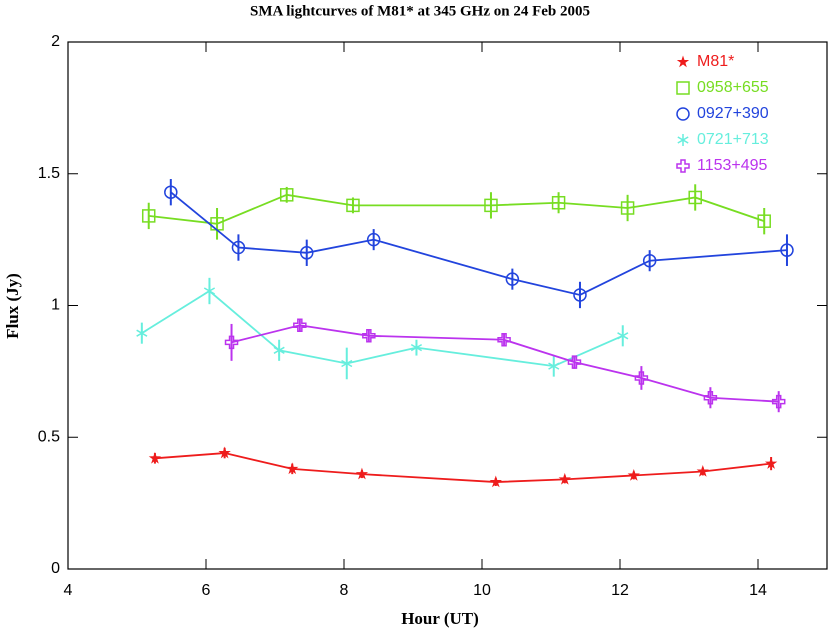 This screenshot has width=831, height=634. Describe the element at coordinates (733, 139) in the screenshot. I see `legend-label: 0721+713` at that location.